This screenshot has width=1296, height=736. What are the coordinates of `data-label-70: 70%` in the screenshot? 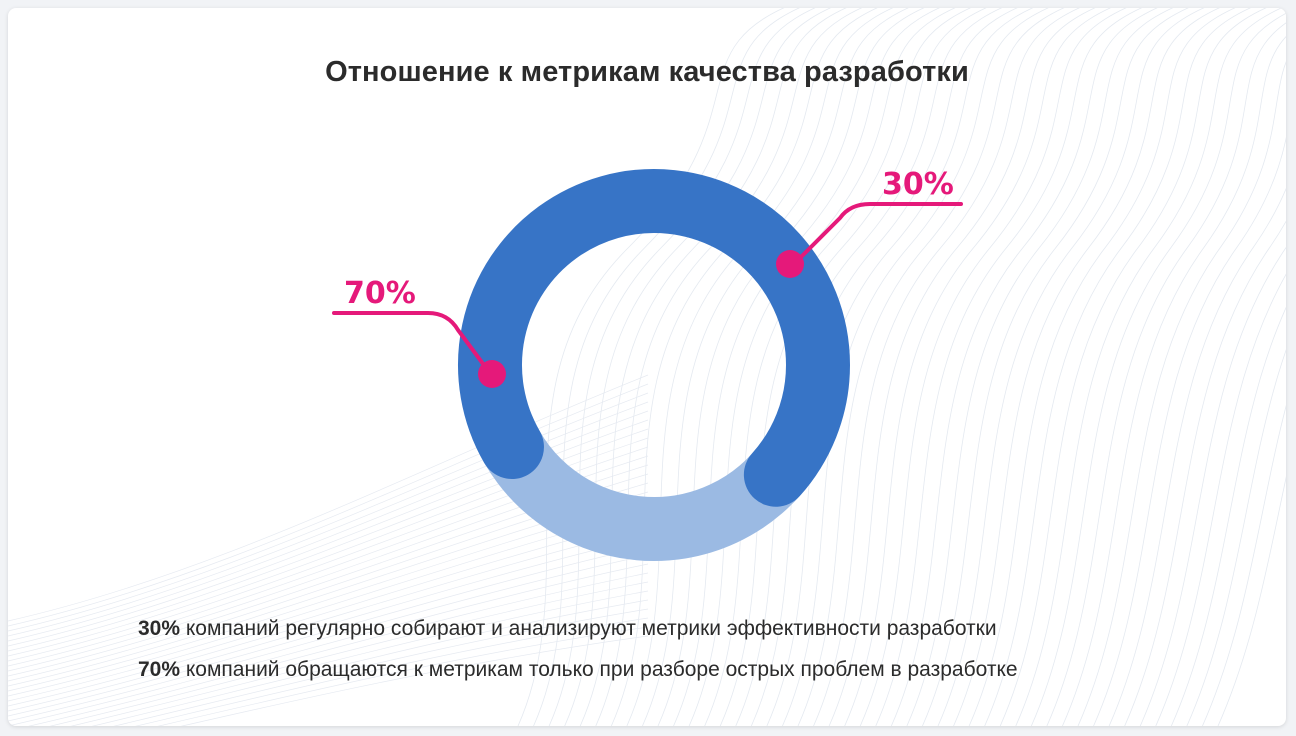 It's located at (380, 293).